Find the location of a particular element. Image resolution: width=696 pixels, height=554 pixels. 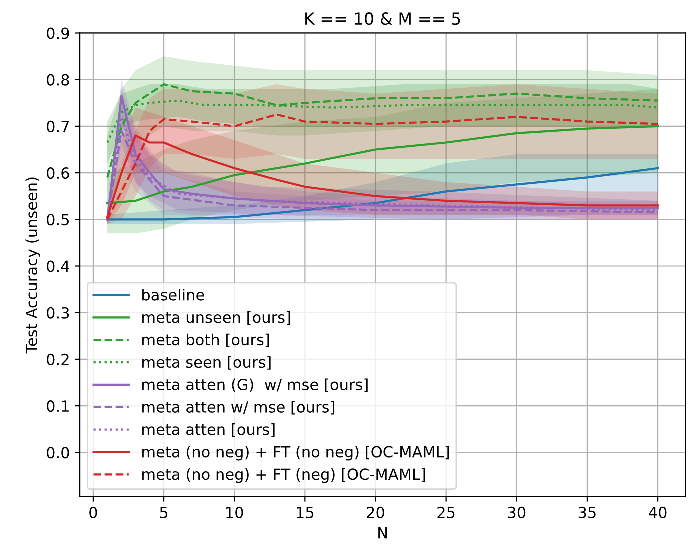

legend-label: meta atten [ours] is located at coordinates (208, 431).